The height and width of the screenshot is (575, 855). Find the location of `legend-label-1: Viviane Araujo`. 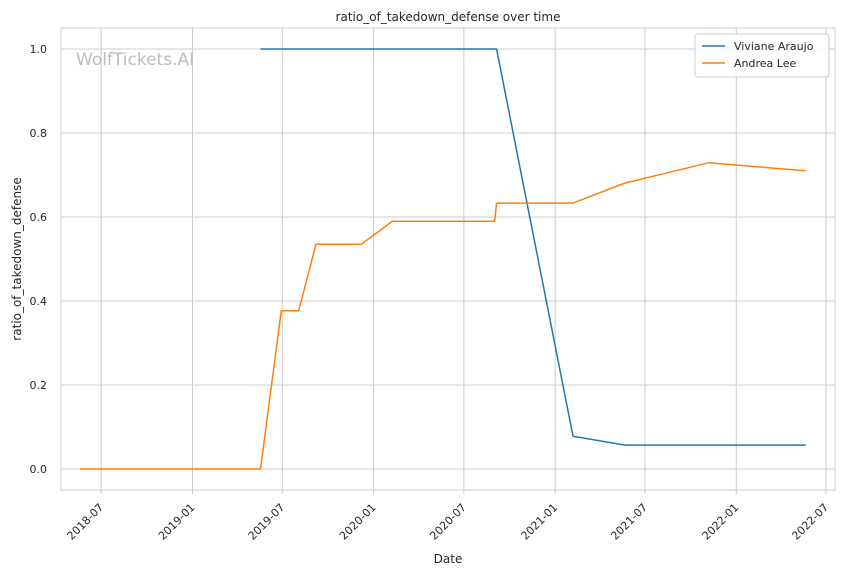

legend-label-1: Viviane Araujo is located at coordinates (774, 46).